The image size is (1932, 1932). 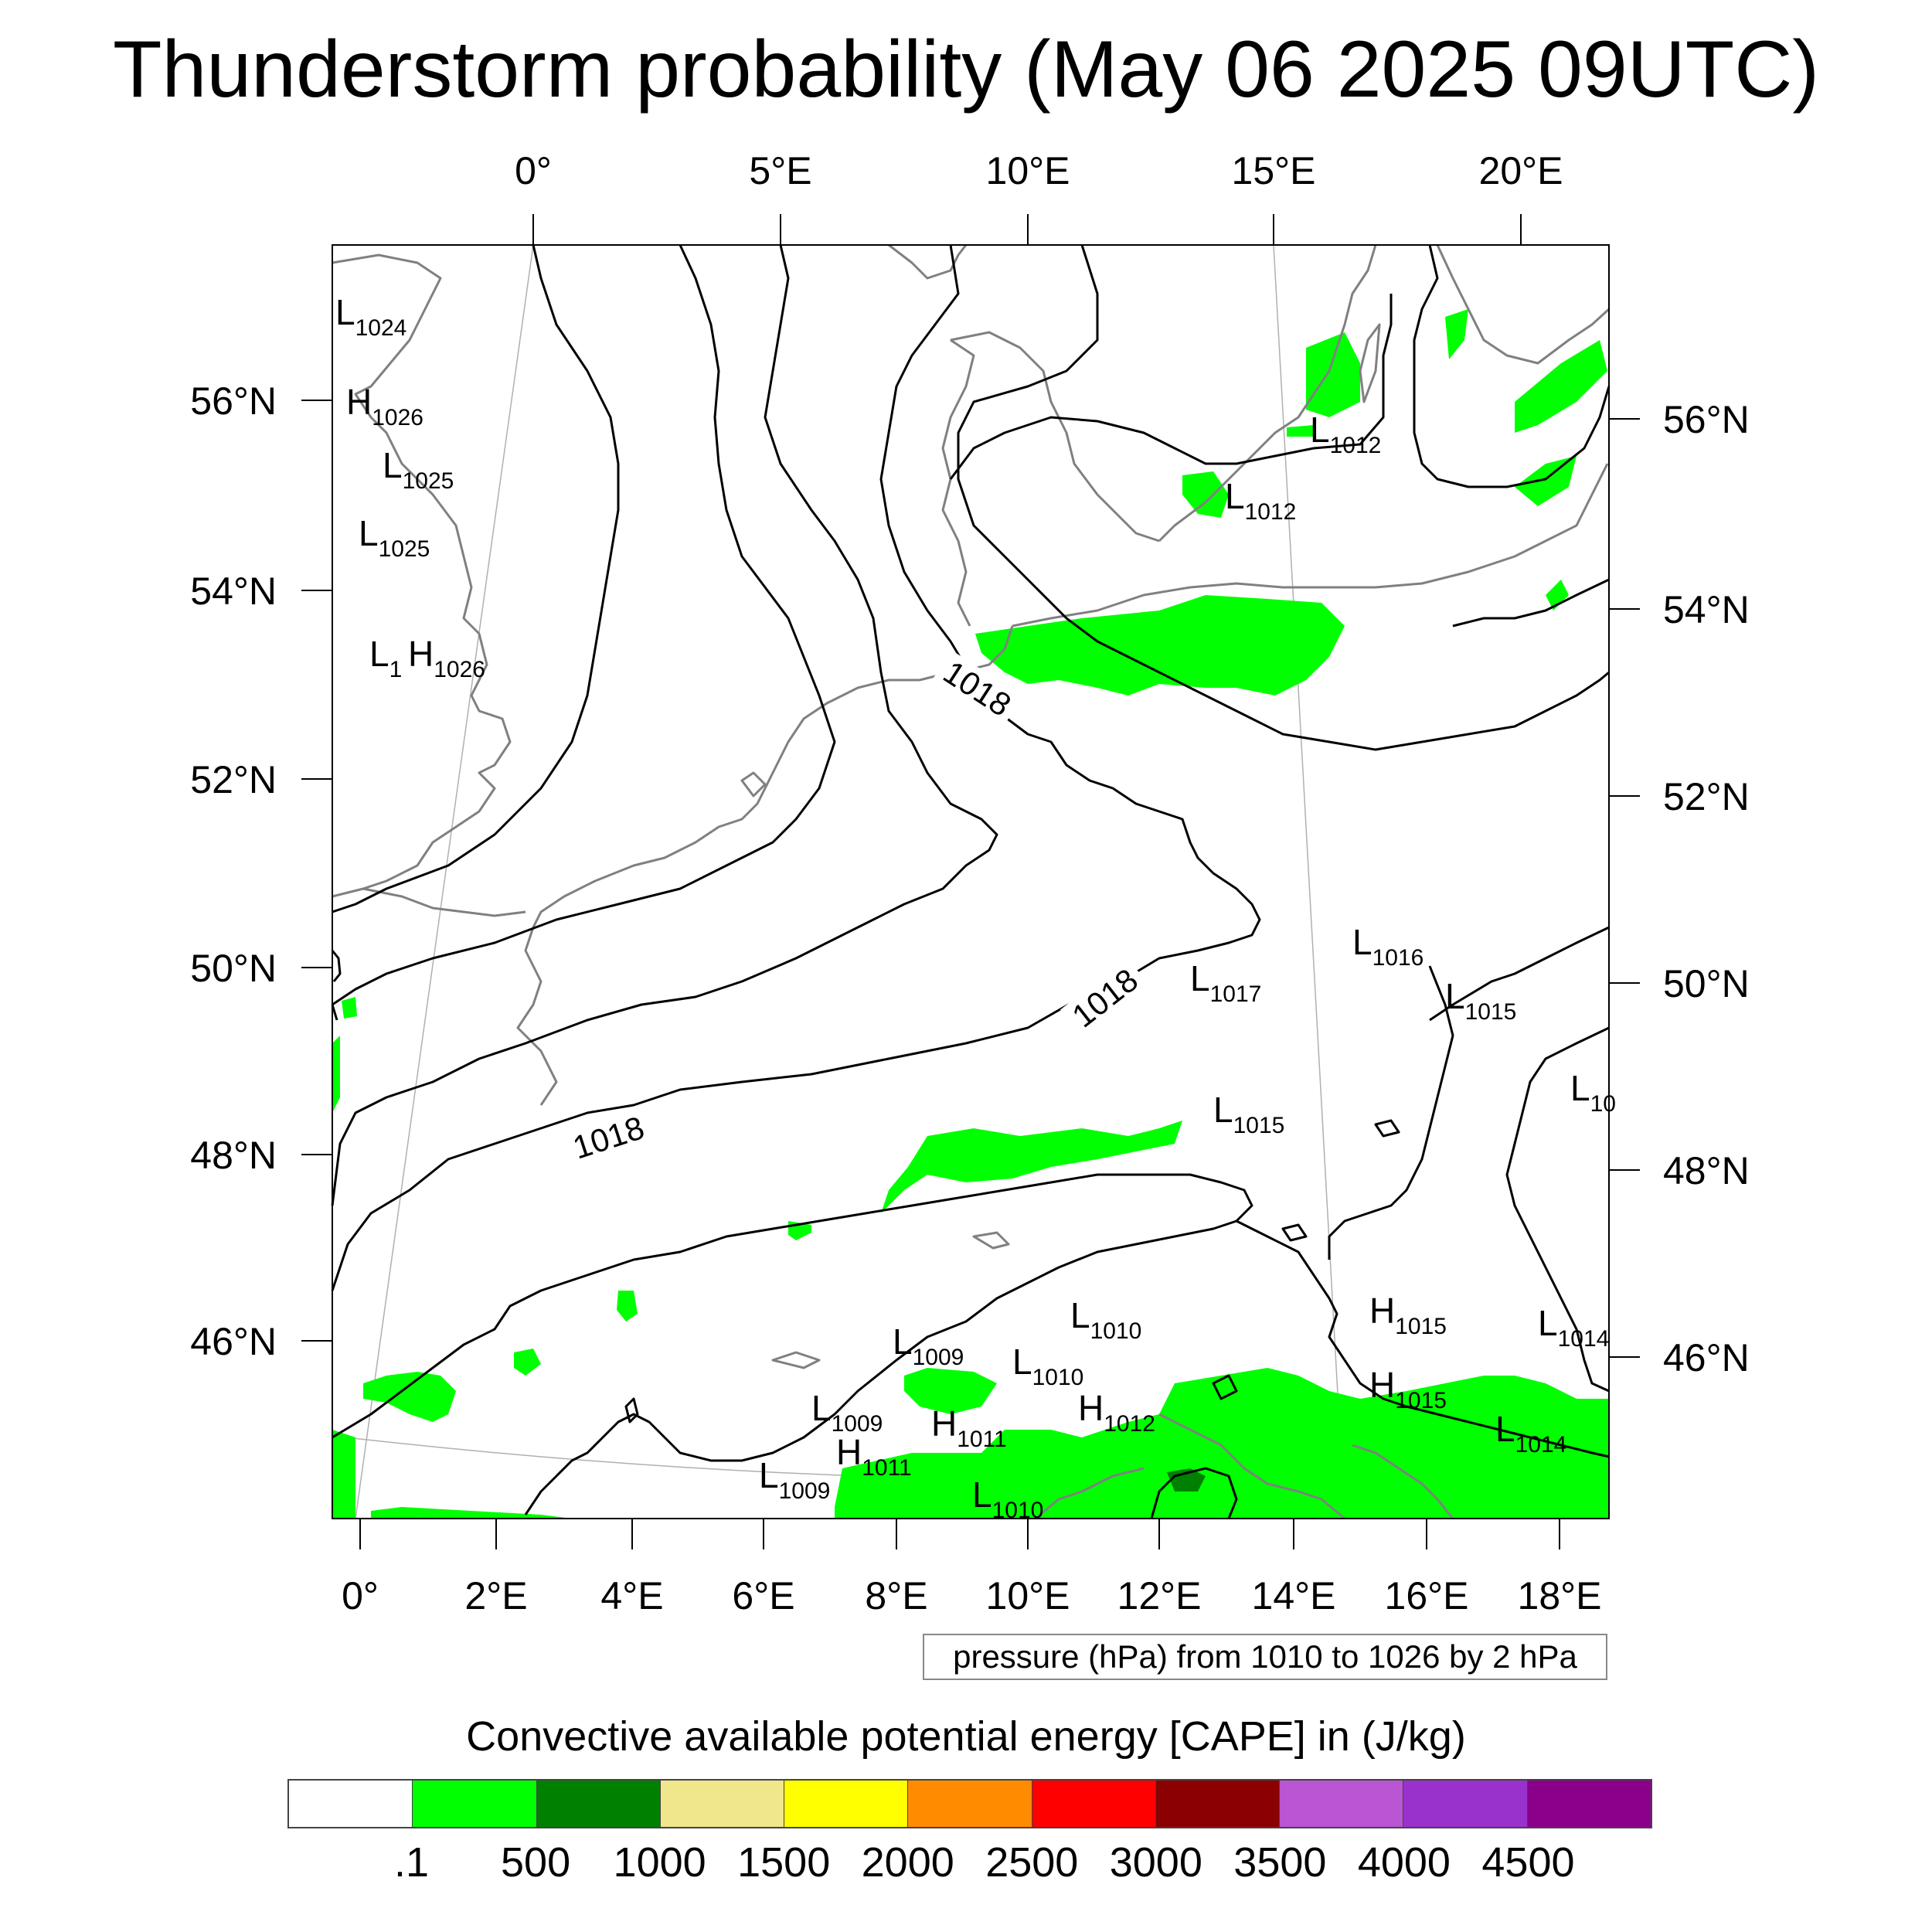 What do you see at coordinates (360, 1596) in the screenshot?
I see `bottom-lon-label: 0°` at bounding box center [360, 1596].